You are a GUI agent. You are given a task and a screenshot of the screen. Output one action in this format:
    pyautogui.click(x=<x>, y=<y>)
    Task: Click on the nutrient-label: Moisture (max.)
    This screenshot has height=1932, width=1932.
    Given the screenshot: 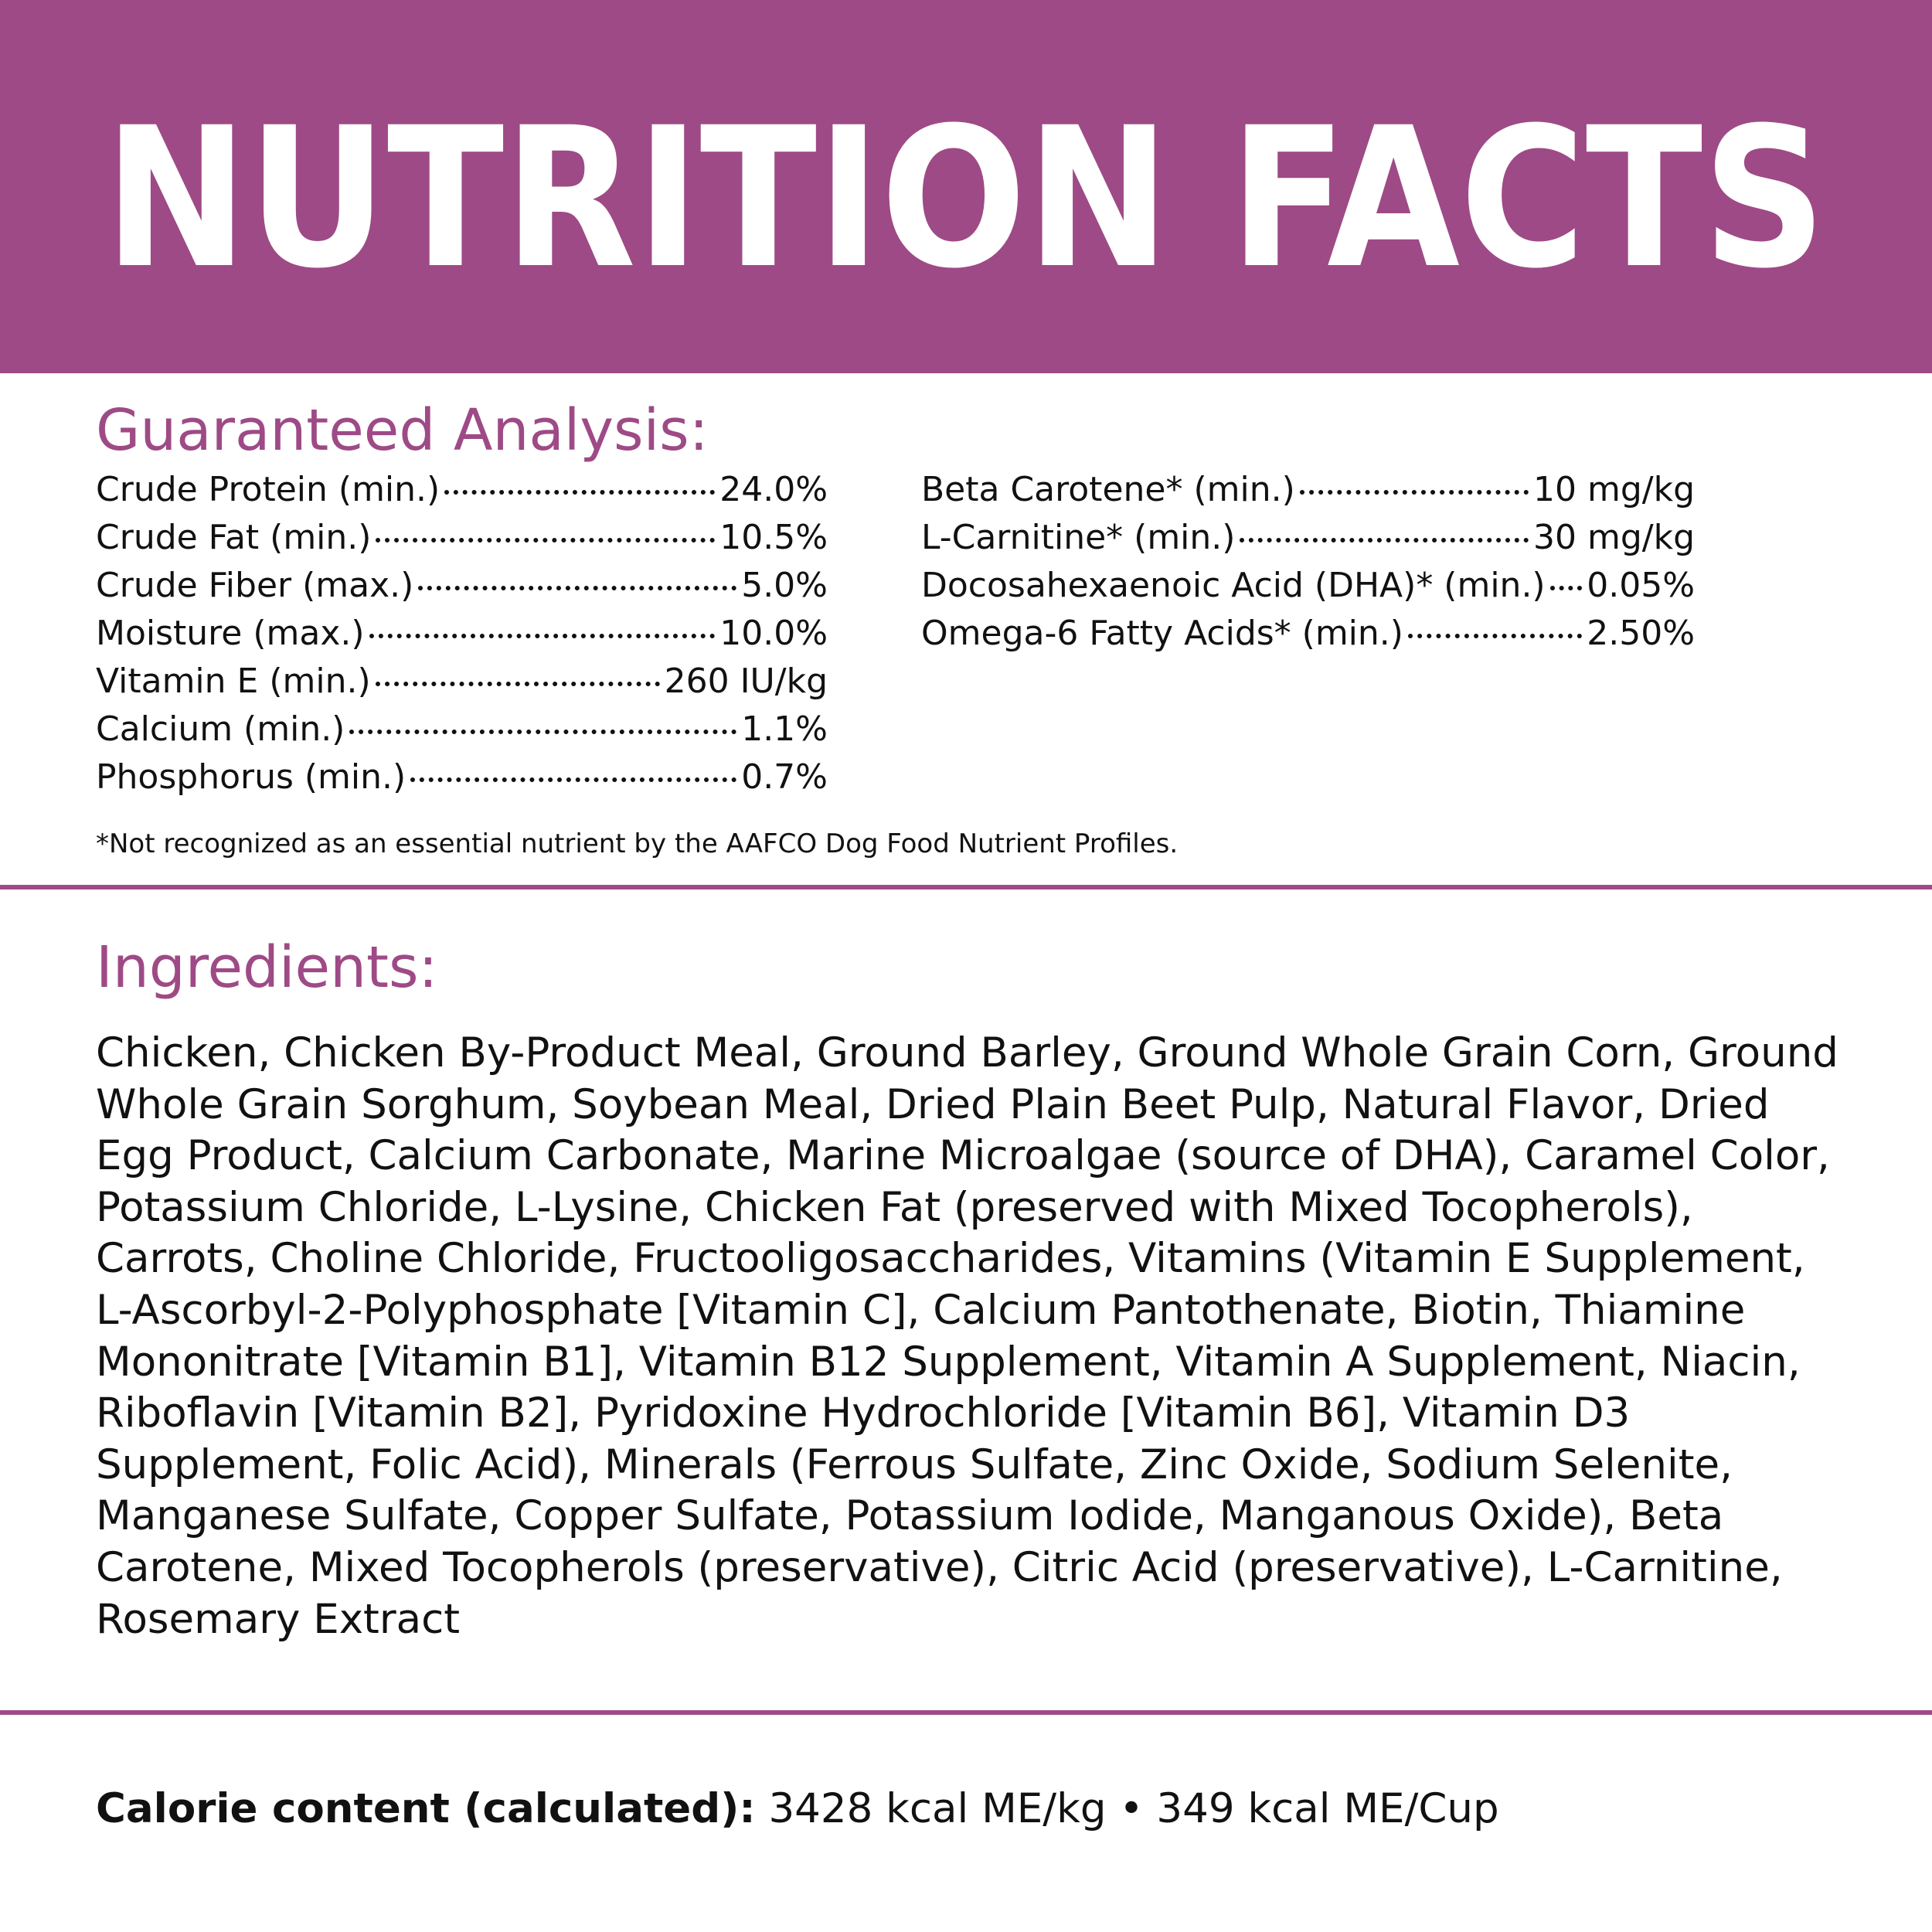 What is the action you would take?
    pyautogui.click(x=230, y=634)
    